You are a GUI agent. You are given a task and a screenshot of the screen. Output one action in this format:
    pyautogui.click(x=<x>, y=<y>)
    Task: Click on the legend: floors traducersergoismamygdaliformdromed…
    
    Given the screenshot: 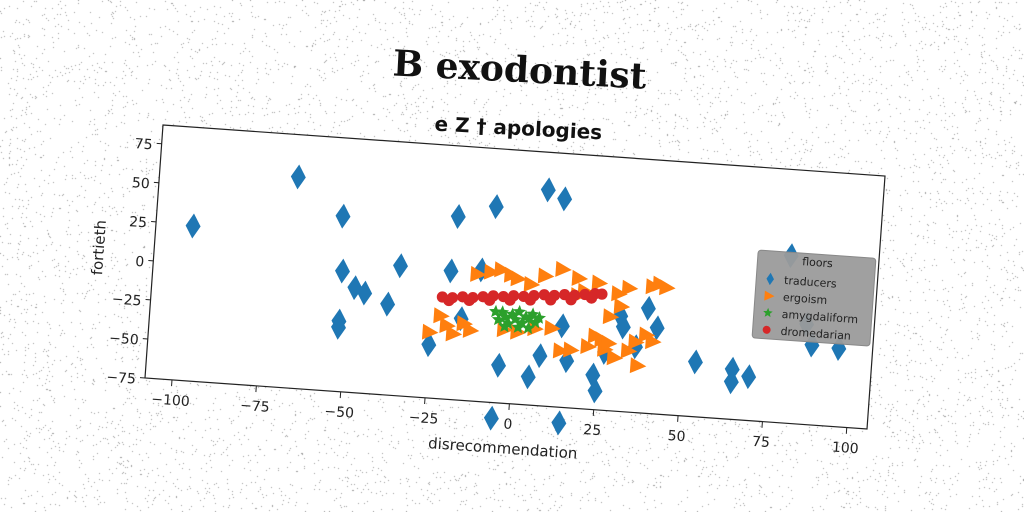 What is the action you would take?
    pyautogui.click(x=814, y=298)
    